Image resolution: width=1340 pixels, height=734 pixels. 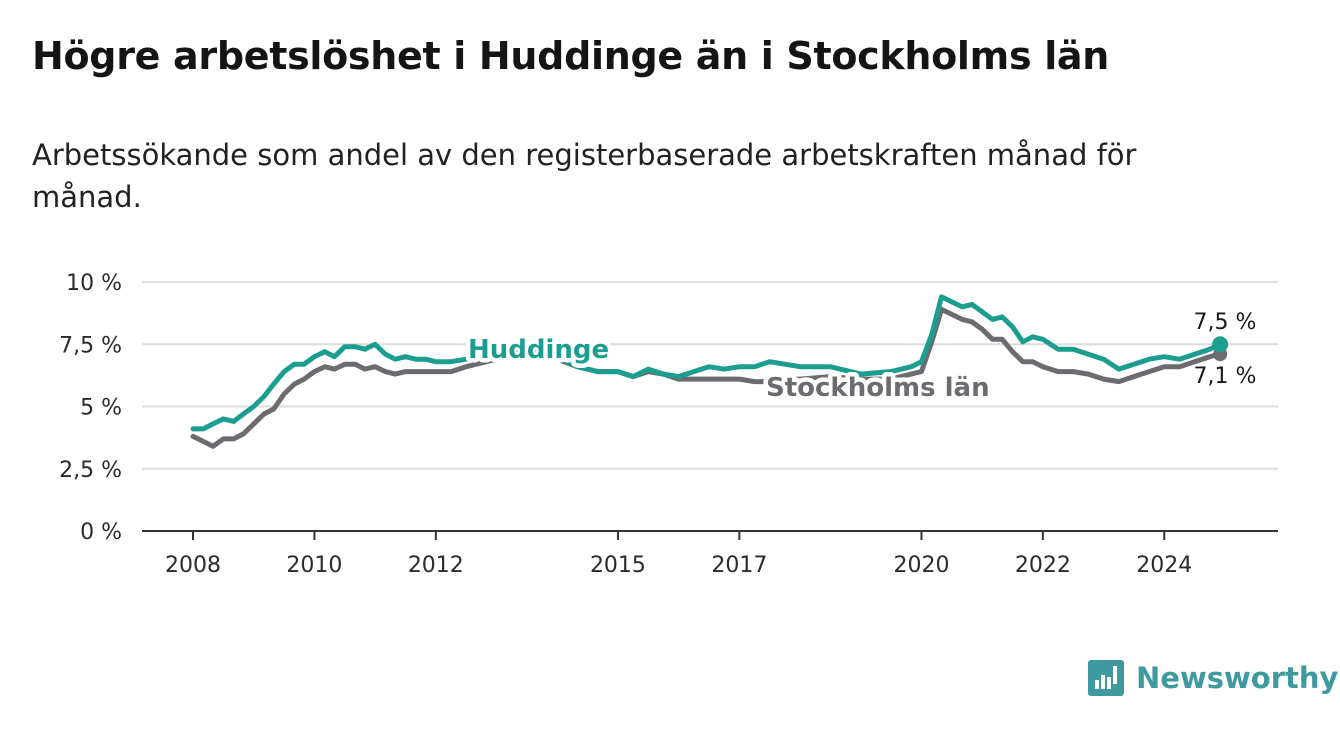 I want to click on x-tick-label: 2010, so click(x=314, y=565).